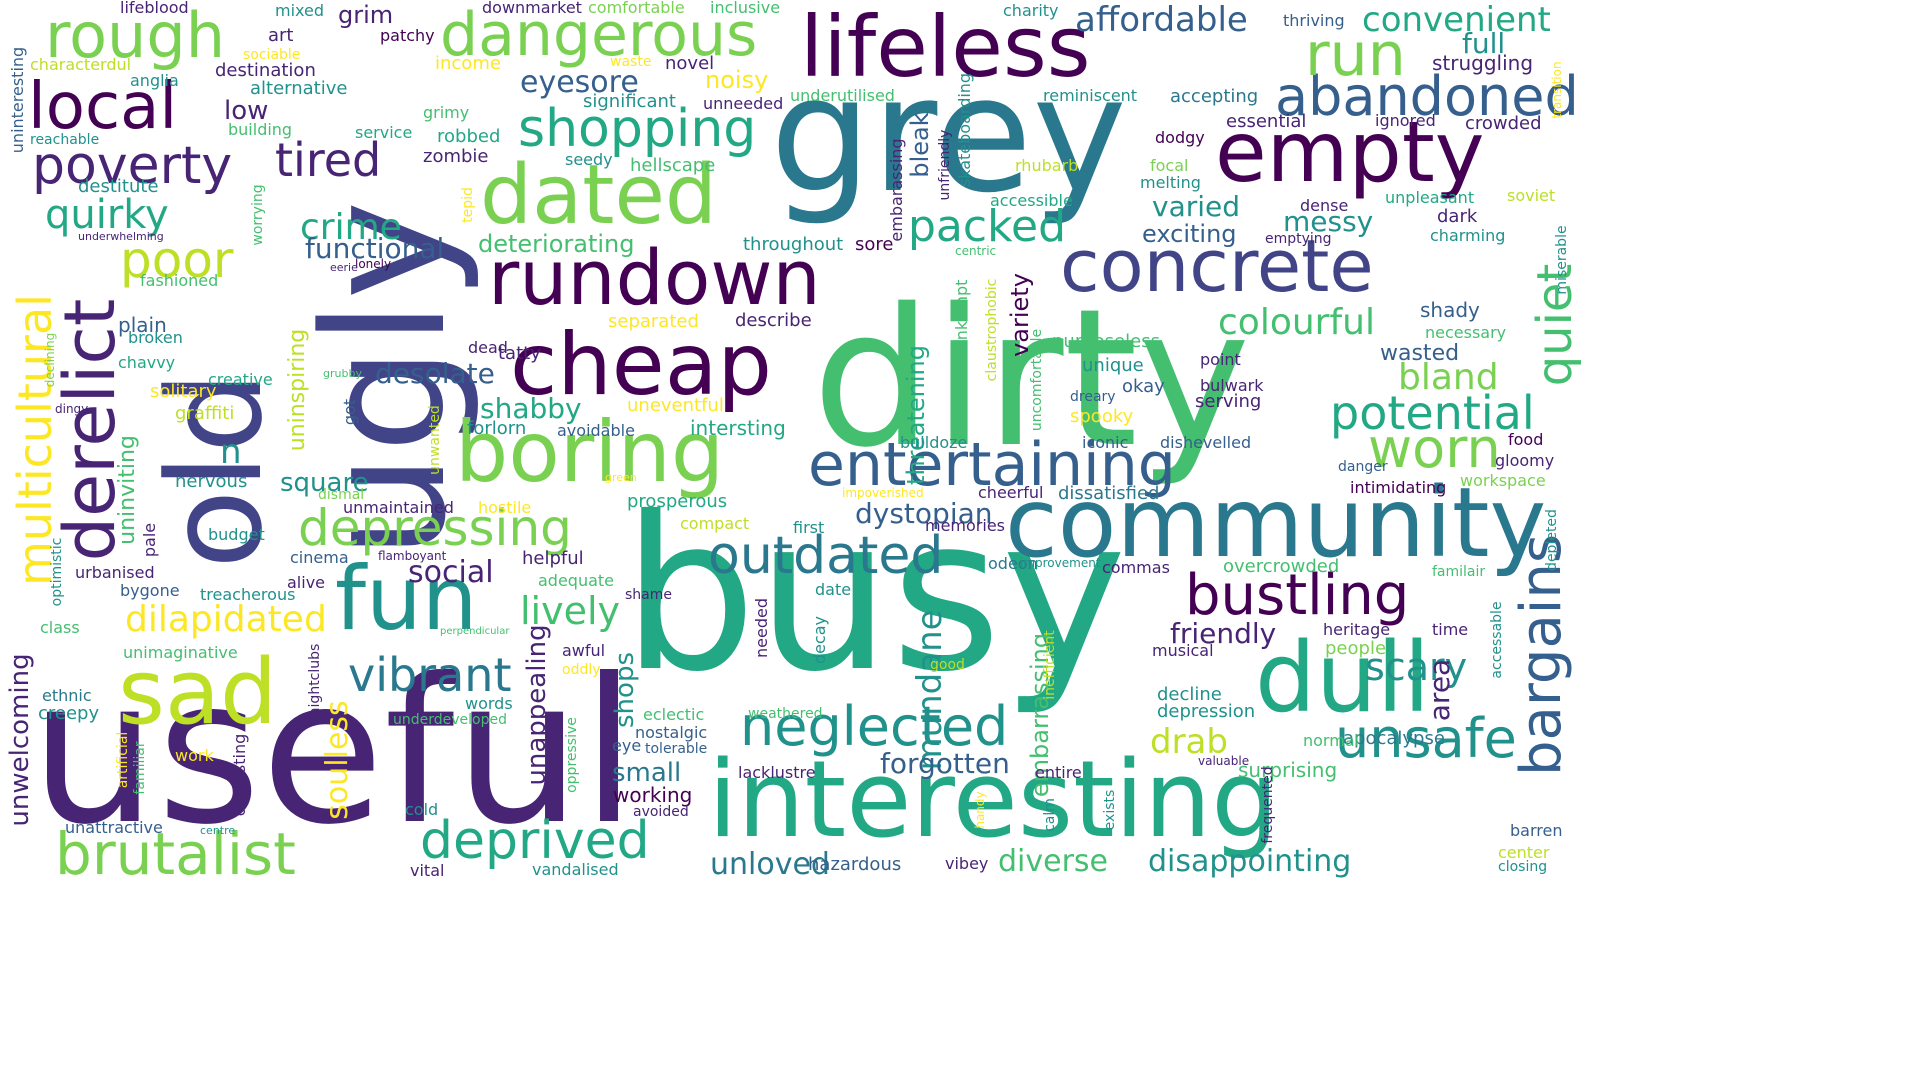 This screenshot has height=1080, width=1920. Describe the element at coordinates (179, 280) in the screenshot. I see `word-fashioned: fashioned` at that location.